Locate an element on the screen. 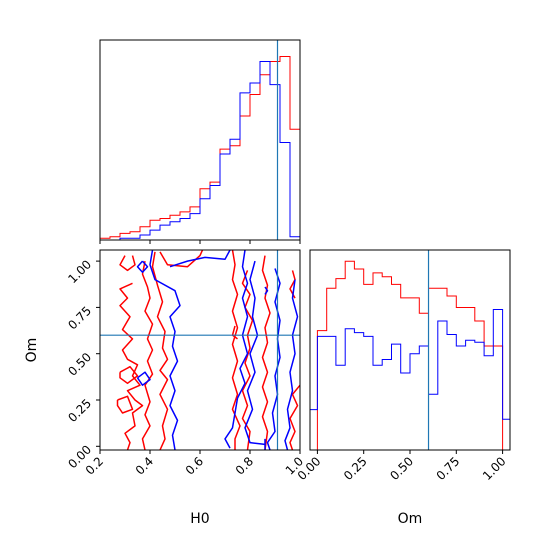  om-marginal-axis-label: Om is located at coordinates (410, 519).